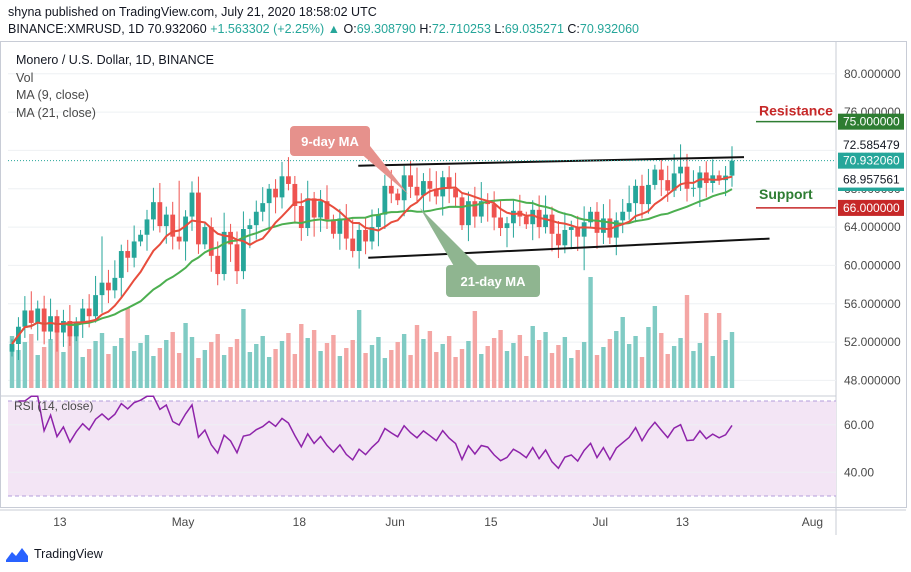 This screenshot has height=572, width=911. Describe the element at coordinates (786, 194) in the screenshot. I see `support-label: Support` at that location.